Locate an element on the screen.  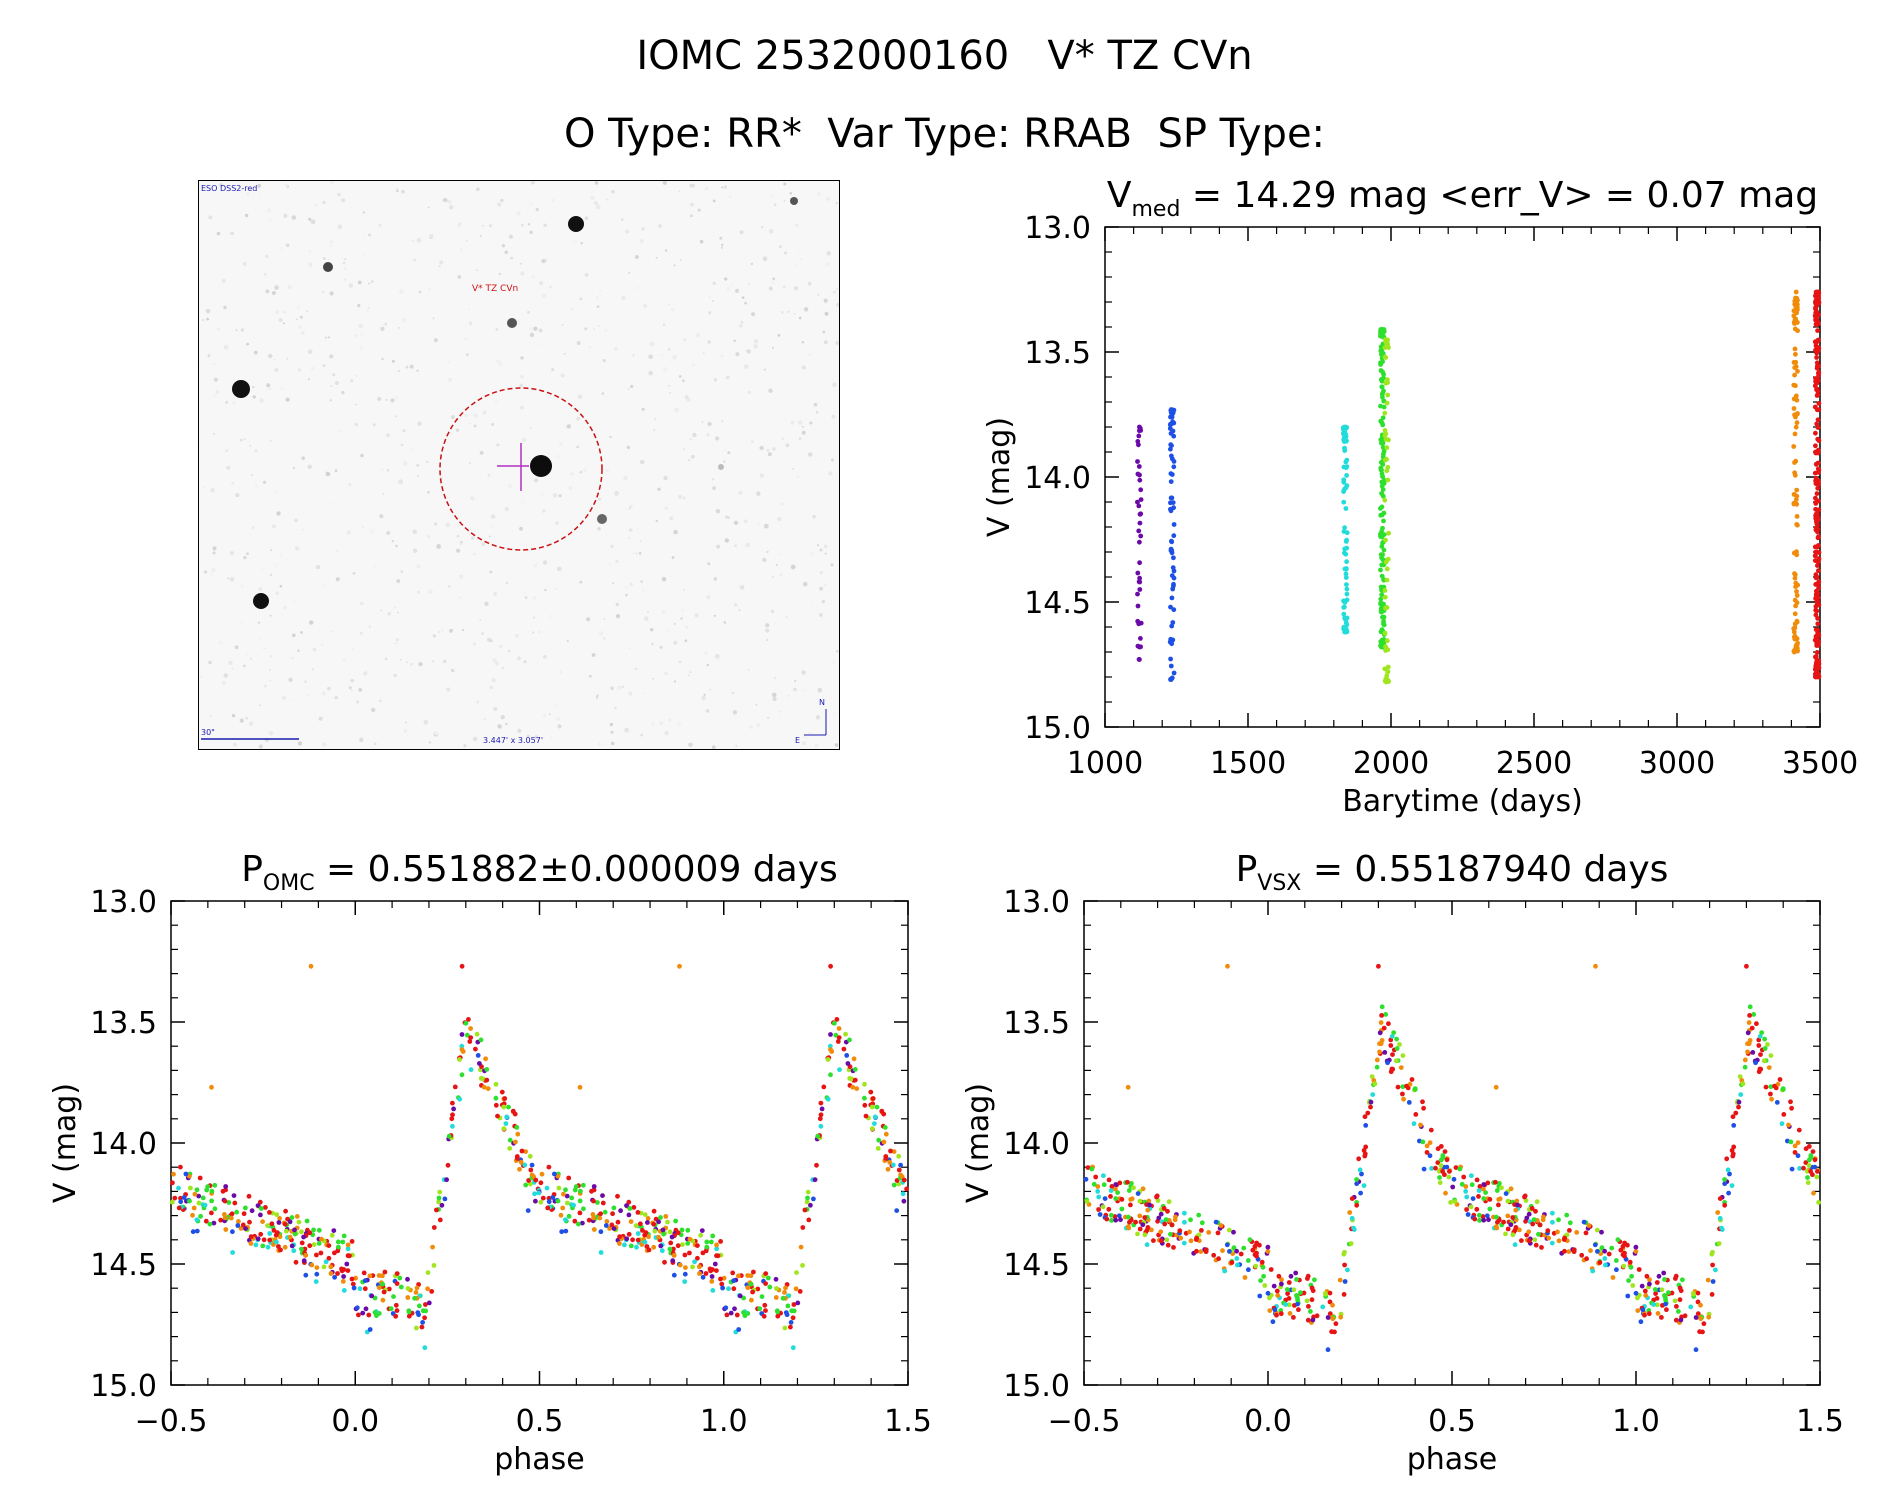
chart-title: Vmed = 14.29 mag <err_V> = 0.07 mag is located at coordinates (1462, 198).